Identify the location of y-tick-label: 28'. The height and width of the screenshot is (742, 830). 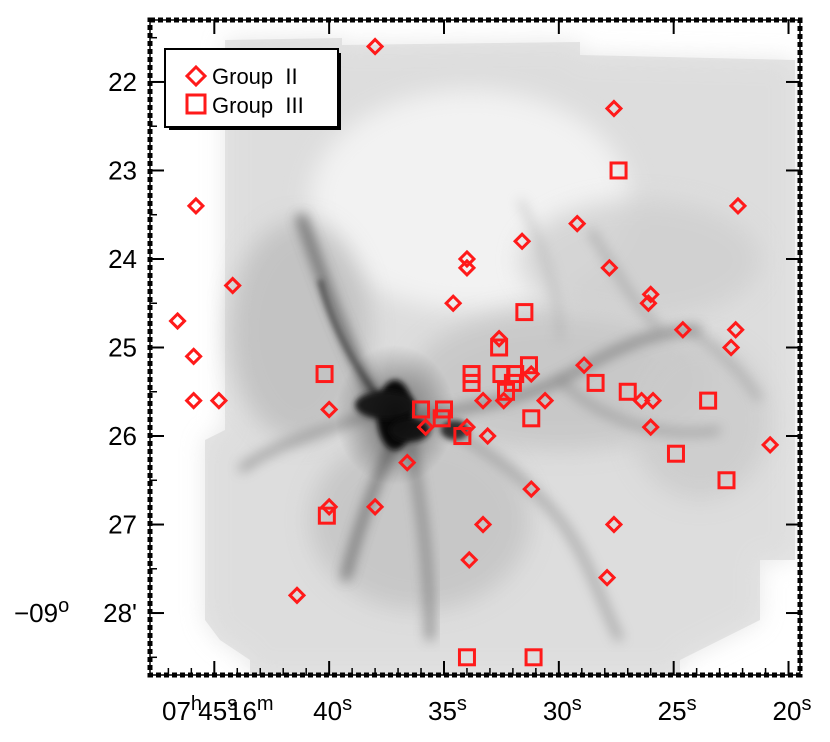
(120, 613).